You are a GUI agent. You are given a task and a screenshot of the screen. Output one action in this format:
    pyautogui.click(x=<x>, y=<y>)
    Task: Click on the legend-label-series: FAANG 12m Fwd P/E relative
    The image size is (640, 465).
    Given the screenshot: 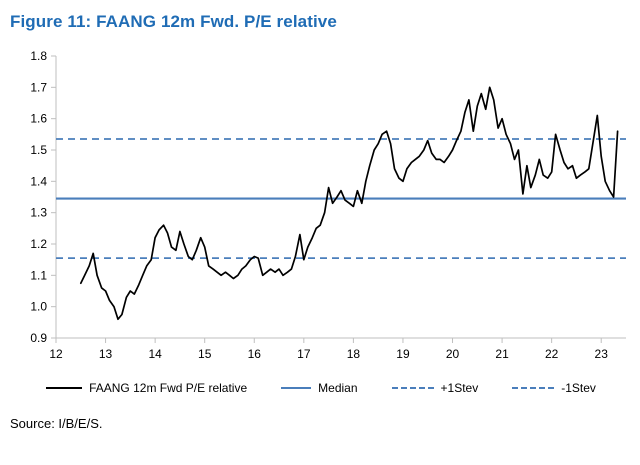 What is the action you would take?
    pyautogui.click(x=168, y=388)
    